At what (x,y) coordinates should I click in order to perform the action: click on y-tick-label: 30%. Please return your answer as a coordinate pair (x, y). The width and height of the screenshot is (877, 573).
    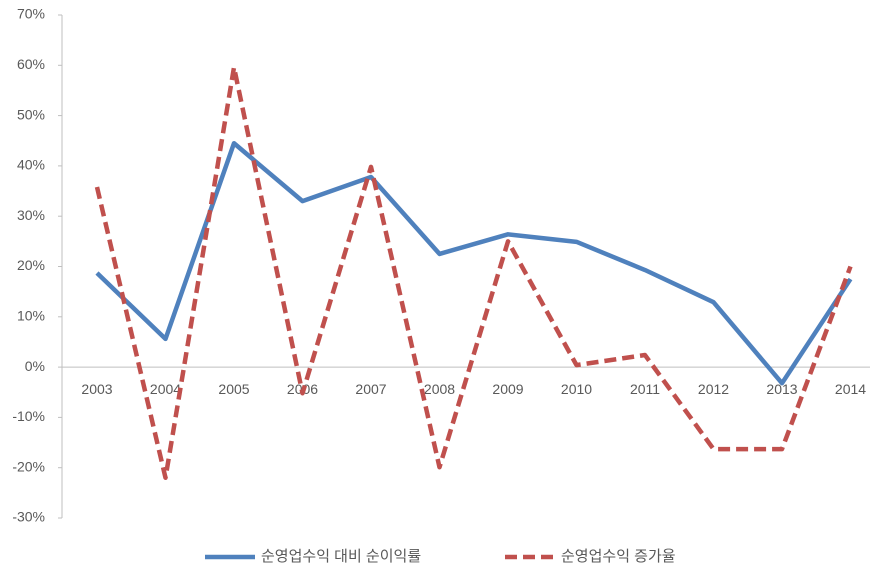
    Looking at the image, I should click on (31, 215).